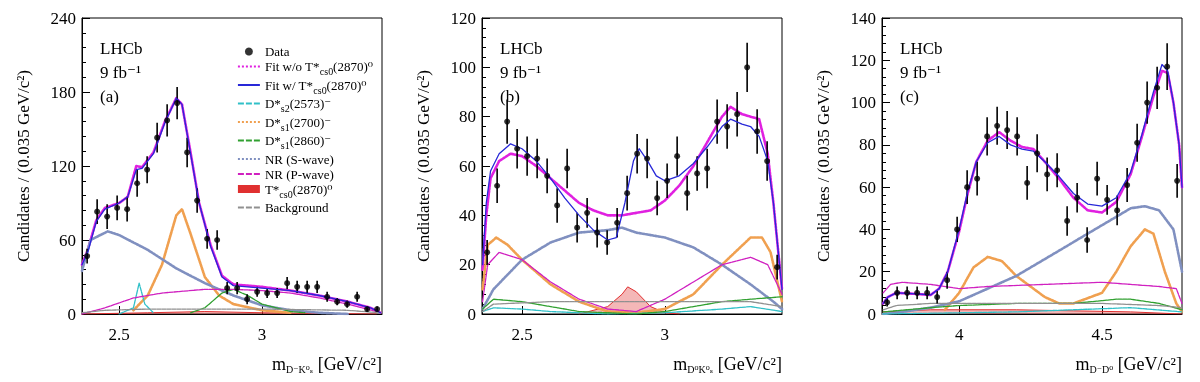 The width and height of the screenshot is (1200, 382). What do you see at coordinates (863, 18) in the screenshot?
I see `y-tick-label: 140` at bounding box center [863, 18].